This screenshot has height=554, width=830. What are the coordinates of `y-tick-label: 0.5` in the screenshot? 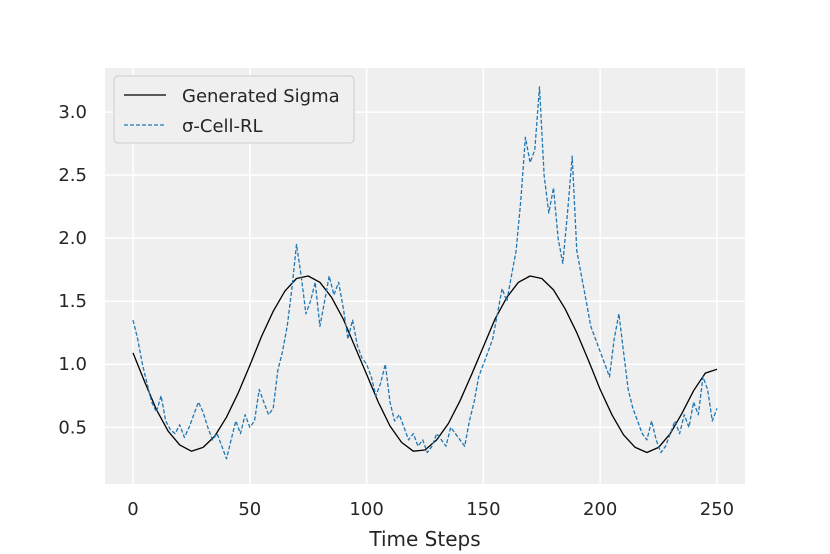 It's located at (72, 427).